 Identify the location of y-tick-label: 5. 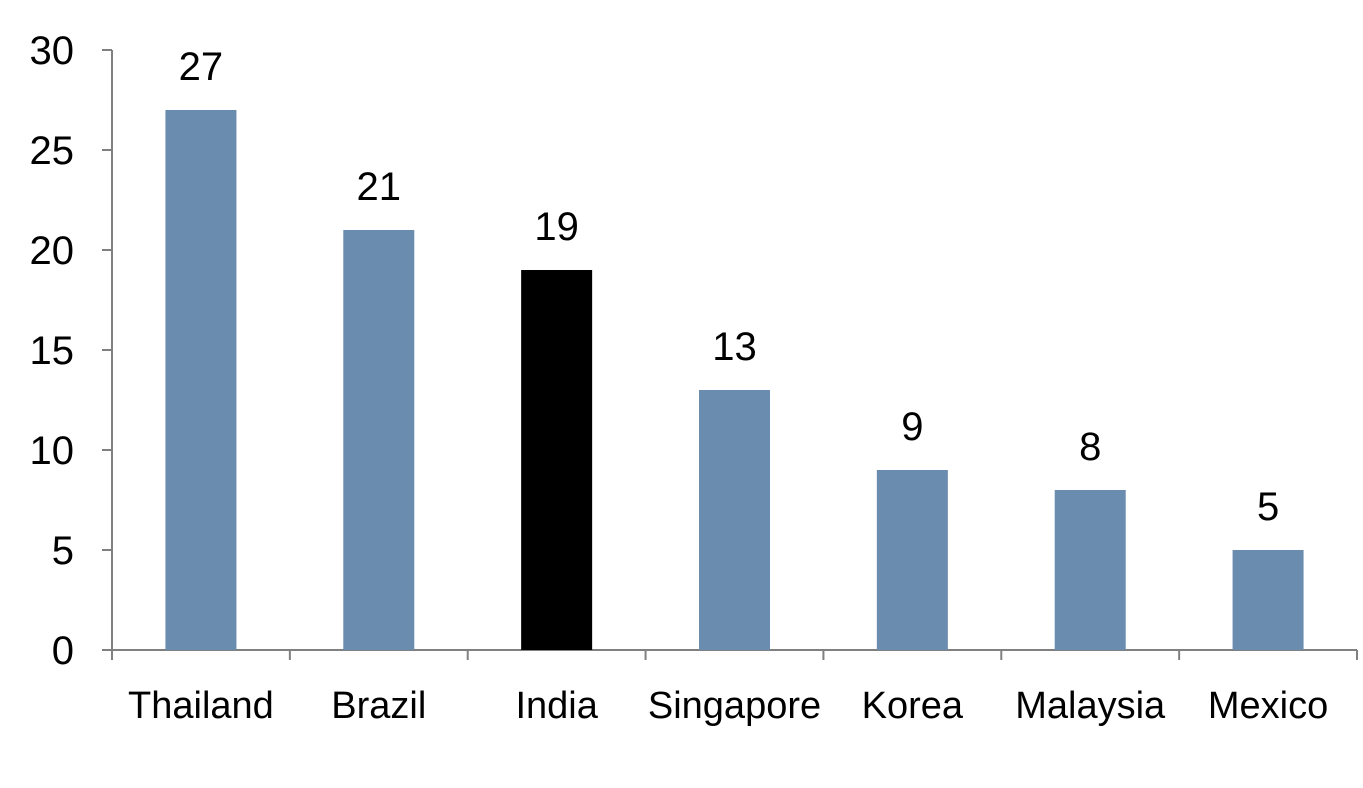
(63, 551).